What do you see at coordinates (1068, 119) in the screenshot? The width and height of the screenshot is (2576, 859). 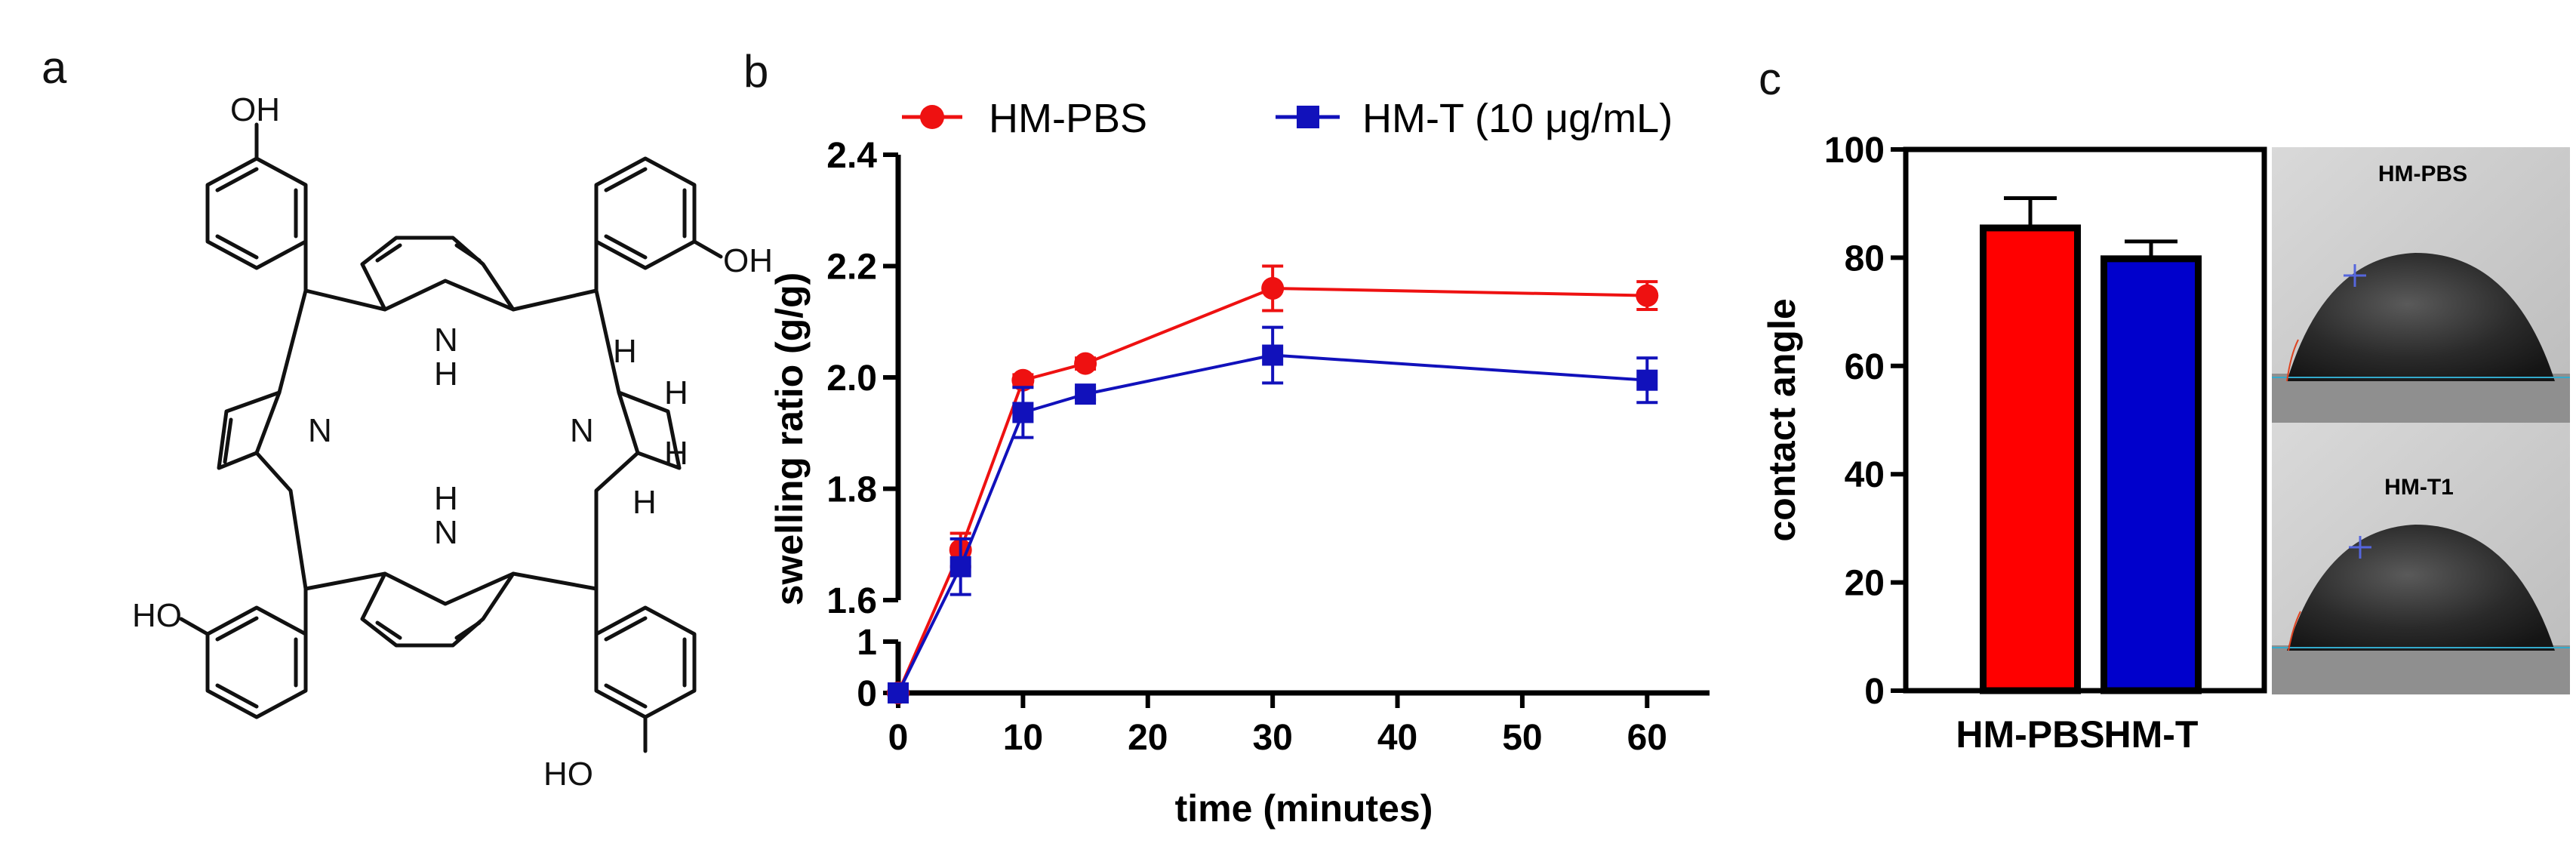 I see `legend-label-hm-pbs: HM-PBS` at bounding box center [1068, 119].